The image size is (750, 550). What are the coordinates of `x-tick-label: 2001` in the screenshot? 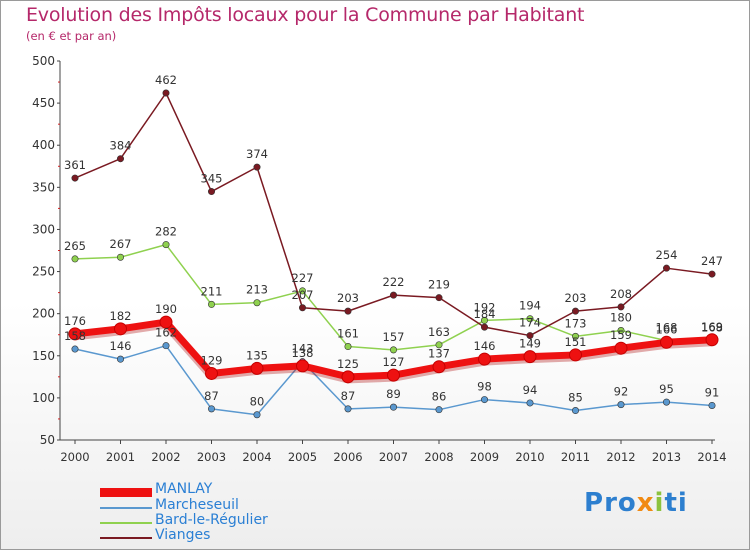 It's located at (120, 457).